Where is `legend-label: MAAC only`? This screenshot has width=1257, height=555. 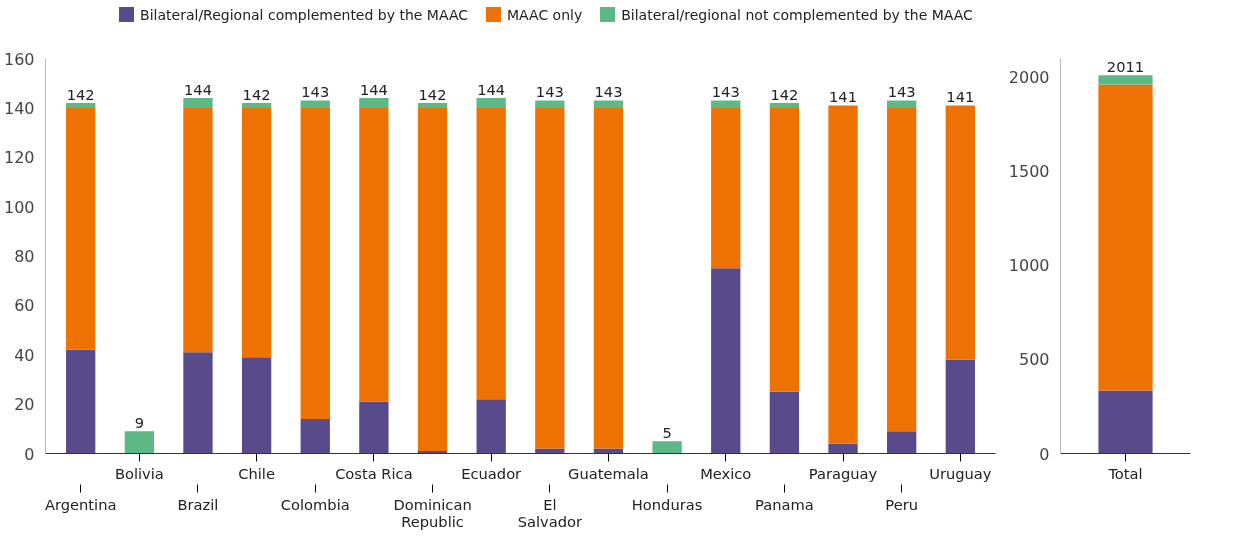
legend-label: MAAC only is located at coordinates (544, 15).